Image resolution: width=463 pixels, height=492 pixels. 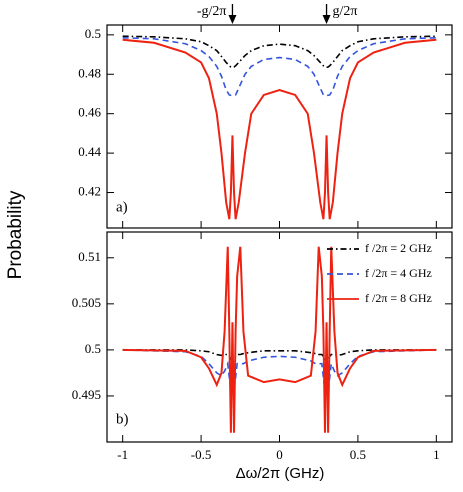 I want to click on legend-label: f /2π = 4 GHz, so click(x=398, y=273).